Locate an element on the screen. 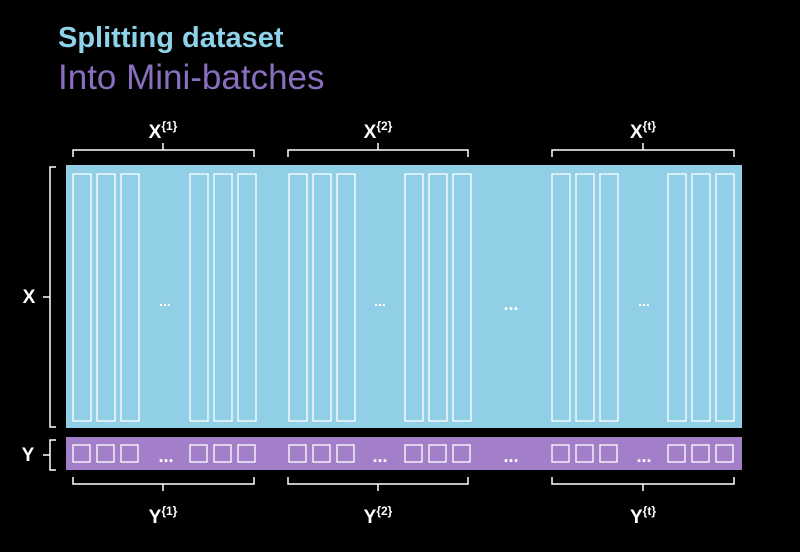 The image size is (800, 552). y-matrix is located at coordinates (404, 453).